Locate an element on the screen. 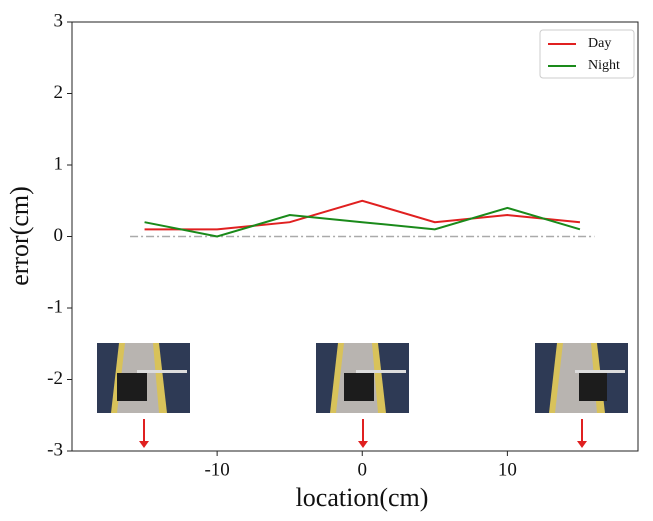 The width and height of the screenshot is (653, 521). y-tick-label: 1 is located at coordinates (59, 163).